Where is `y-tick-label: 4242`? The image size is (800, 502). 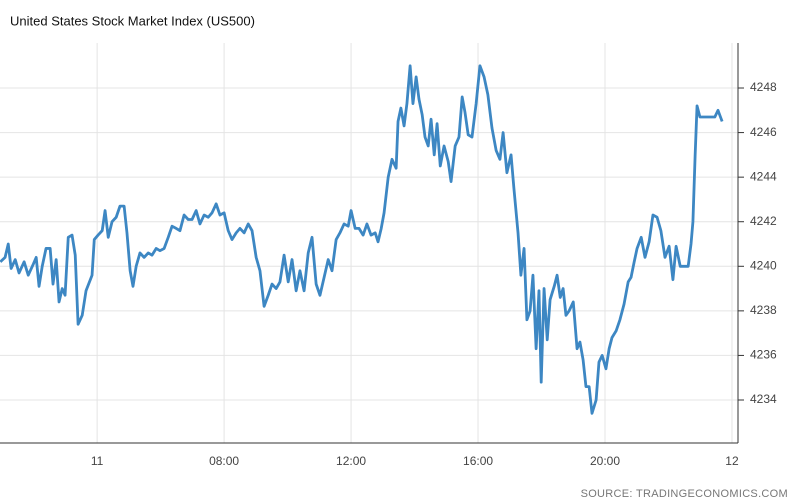 y-tick-label: 4242 is located at coordinates (763, 221).